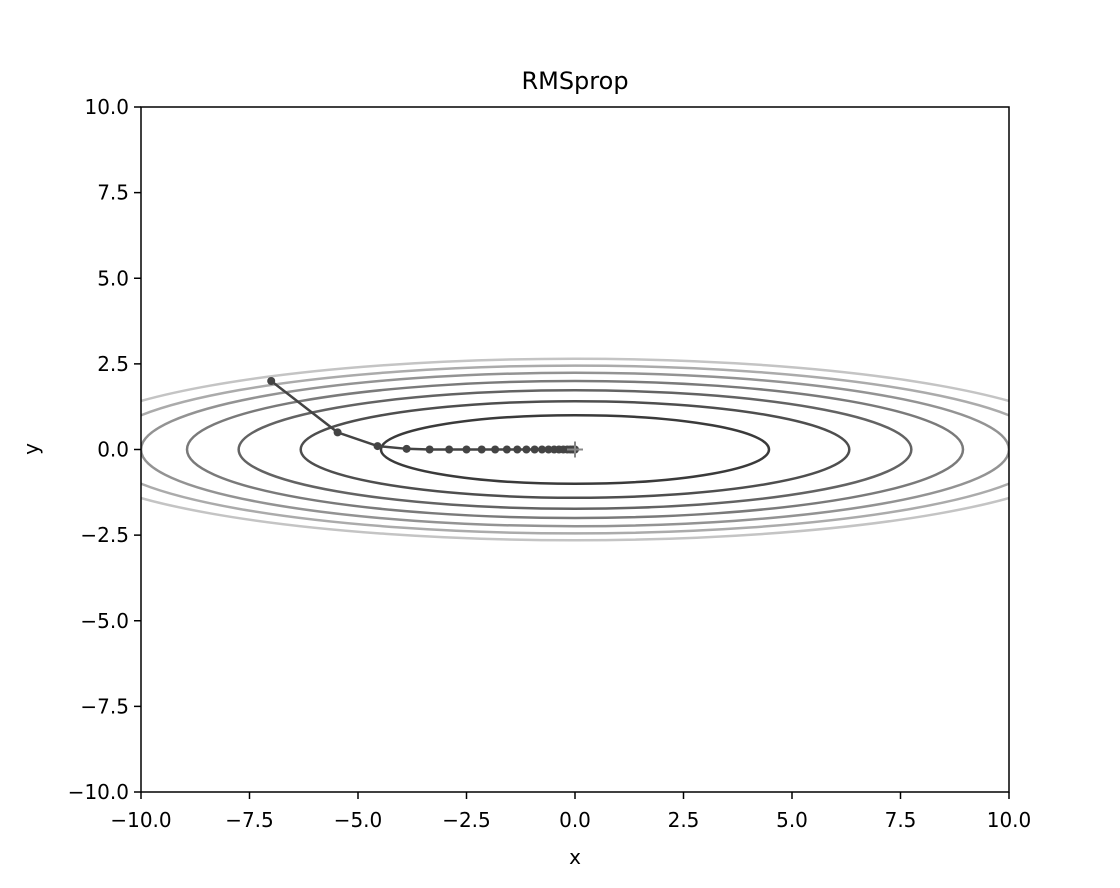  What do you see at coordinates (358, 820) in the screenshot?
I see `x-tick-label-2: −5.0` at bounding box center [358, 820].